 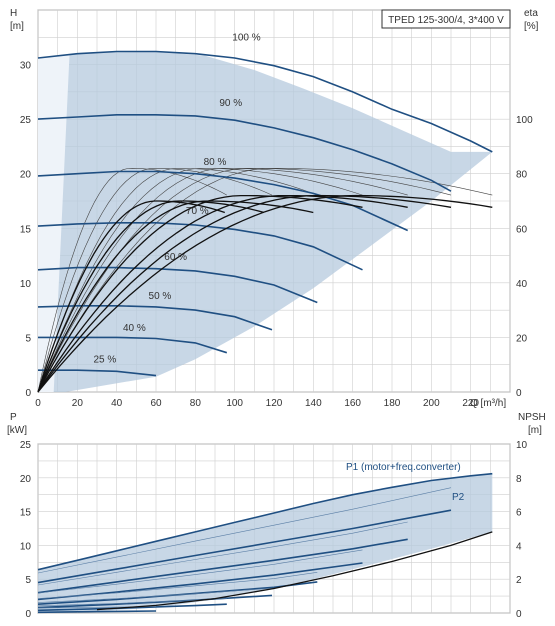 What do you see at coordinates (28, 338) in the screenshot?
I see `head-tick-label: 5` at bounding box center [28, 338].